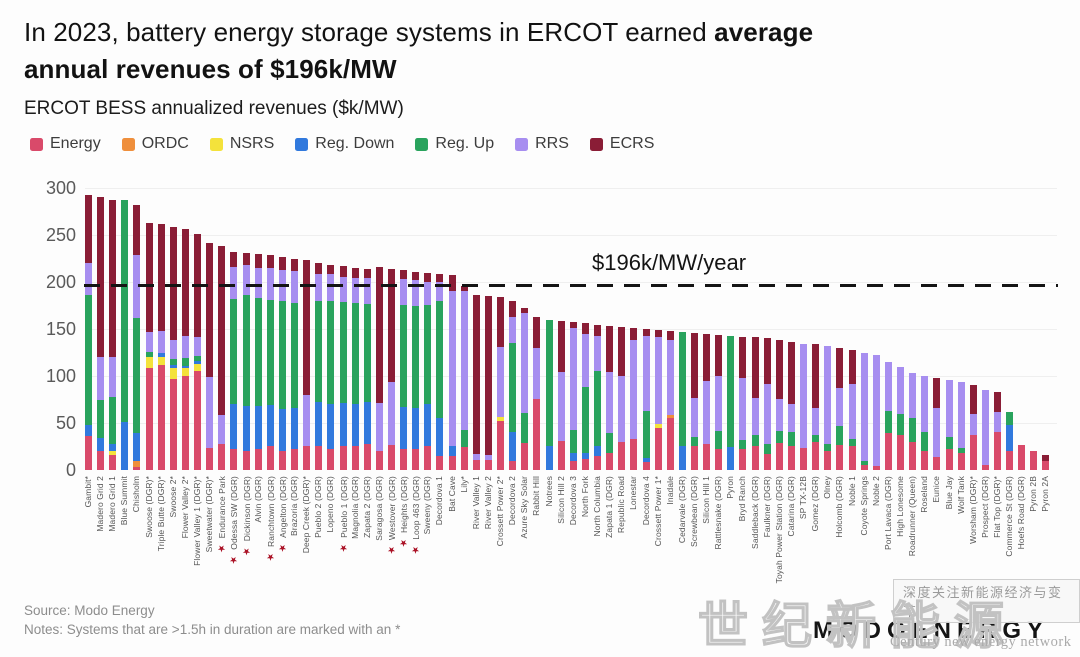 The image size is (1080, 657). What do you see at coordinates (404, 369) in the screenshot?
I see `bar-heights-dgr-` at bounding box center [404, 369].